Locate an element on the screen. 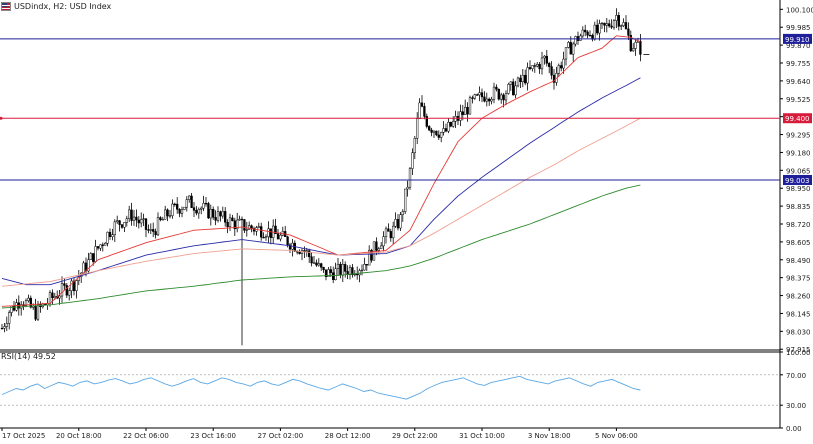 Image resolution: width=813 pixels, height=444 pixels. time-tick-label: 23 Oct 16:00 is located at coordinates (213, 436).